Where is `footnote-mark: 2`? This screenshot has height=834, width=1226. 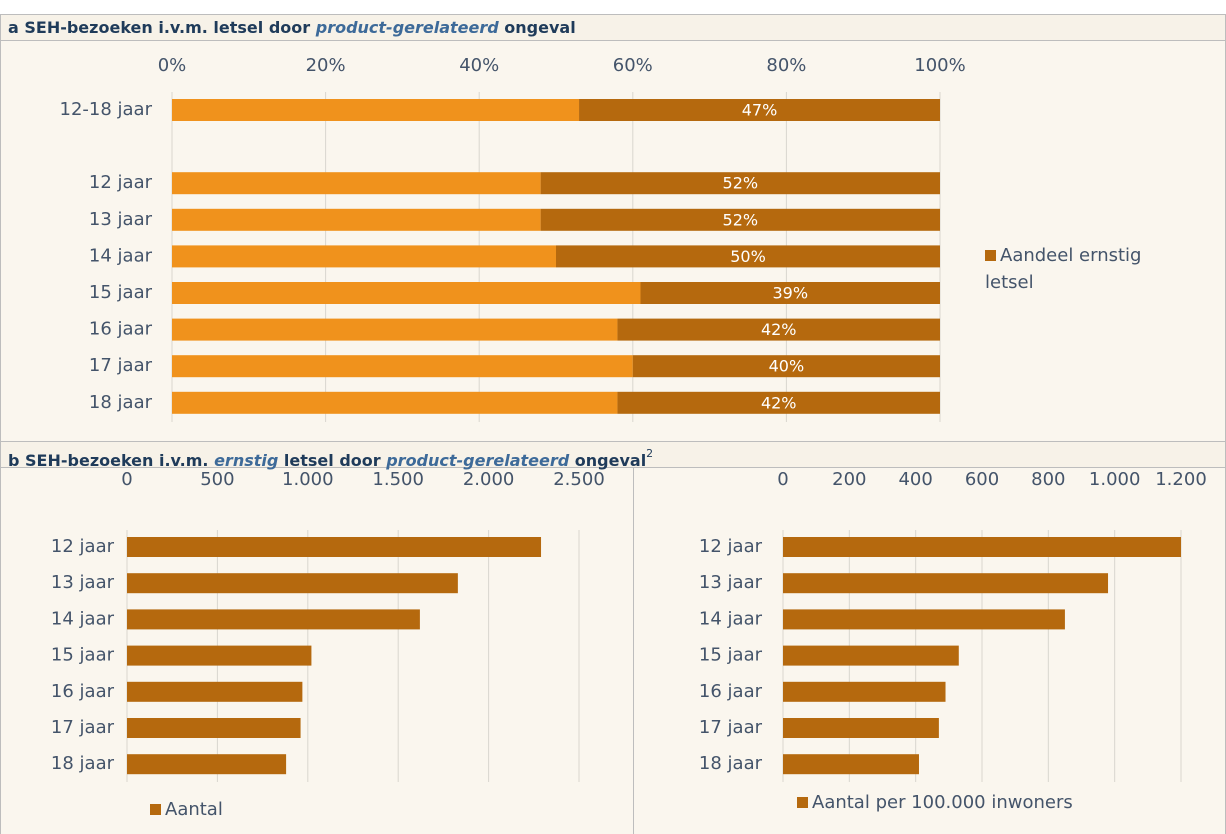 footnote-mark: 2 is located at coordinates (649, 453).